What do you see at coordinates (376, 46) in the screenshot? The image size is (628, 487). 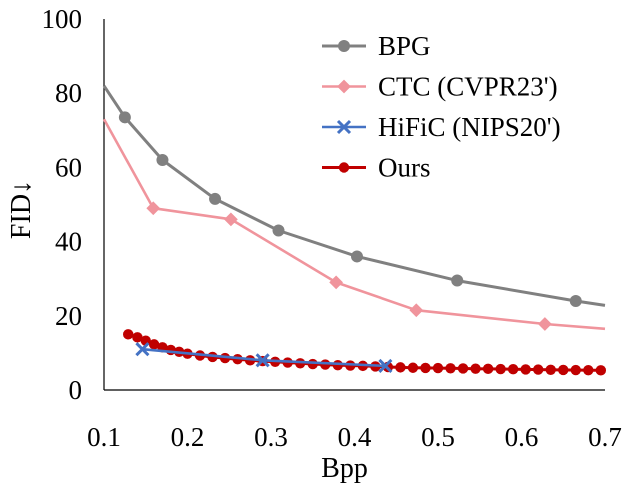 I see `legend-item-bpg: BPG` at bounding box center [376, 46].